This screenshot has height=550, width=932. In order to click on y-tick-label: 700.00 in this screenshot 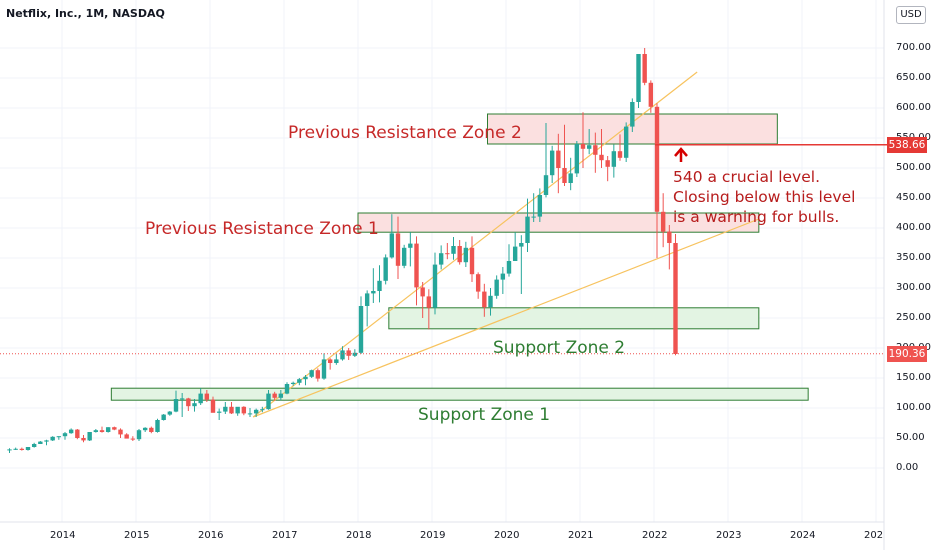, I will do `click(913, 47)`.